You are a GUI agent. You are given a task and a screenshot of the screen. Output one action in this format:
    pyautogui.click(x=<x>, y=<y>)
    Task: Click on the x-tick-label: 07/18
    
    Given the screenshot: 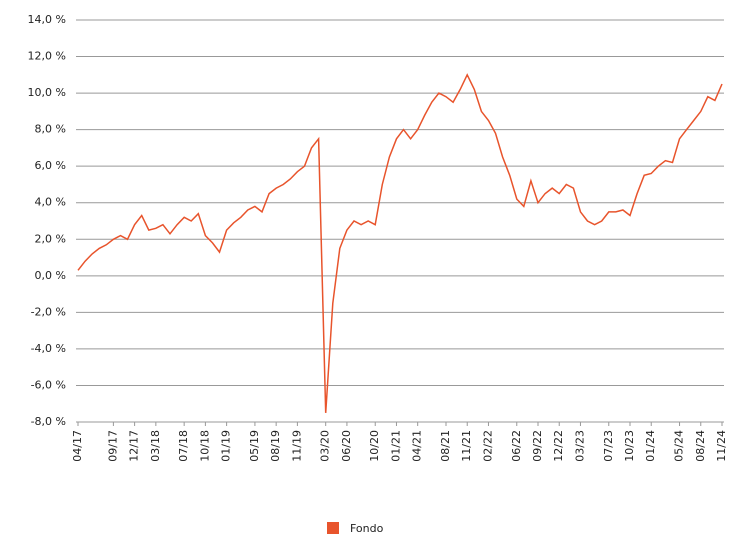 What is the action you would take?
    pyautogui.click(x=183, y=446)
    